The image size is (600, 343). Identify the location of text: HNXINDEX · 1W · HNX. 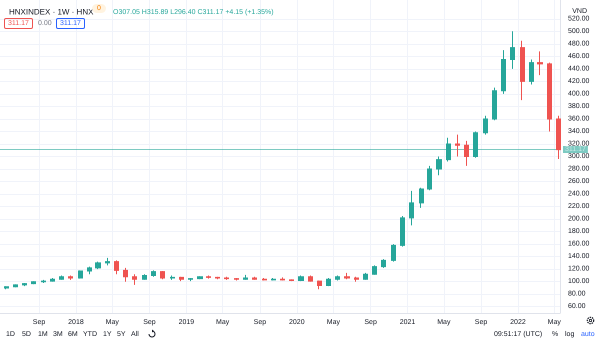
(51, 12).